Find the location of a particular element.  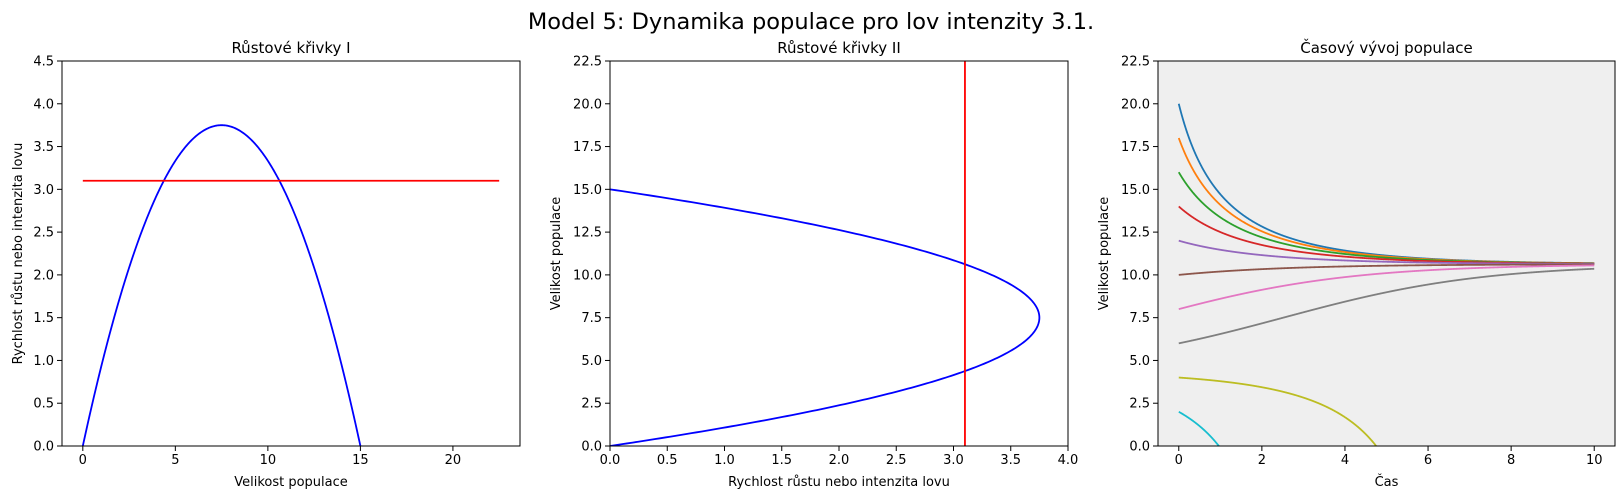

y-tick-label: 3.0 is located at coordinates (43, 190).